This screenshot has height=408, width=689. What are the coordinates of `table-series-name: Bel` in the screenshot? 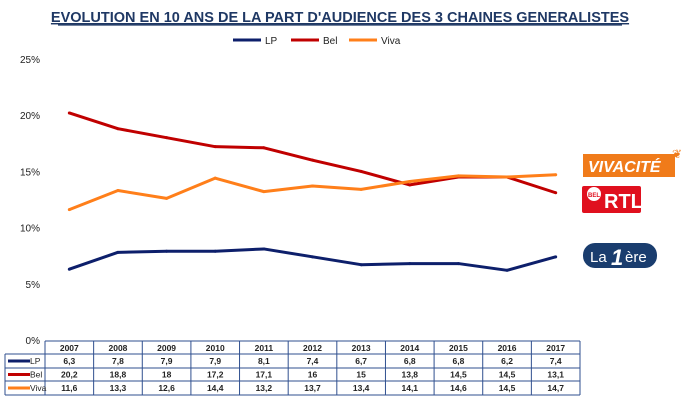 It's located at (36, 375).